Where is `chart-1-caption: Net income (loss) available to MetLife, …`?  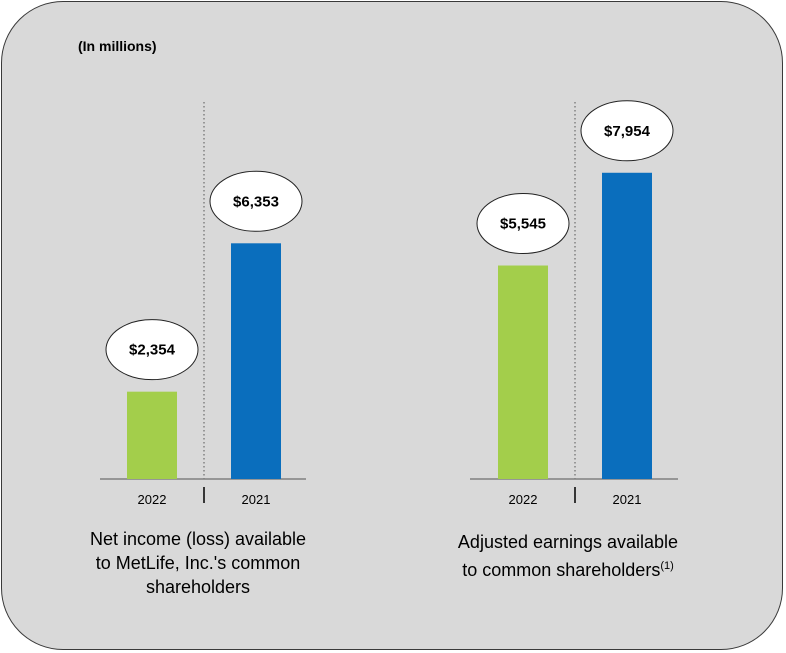 chart-1-caption: Net income (loss) available to MetLife, … is located at coordinates (198, 563).